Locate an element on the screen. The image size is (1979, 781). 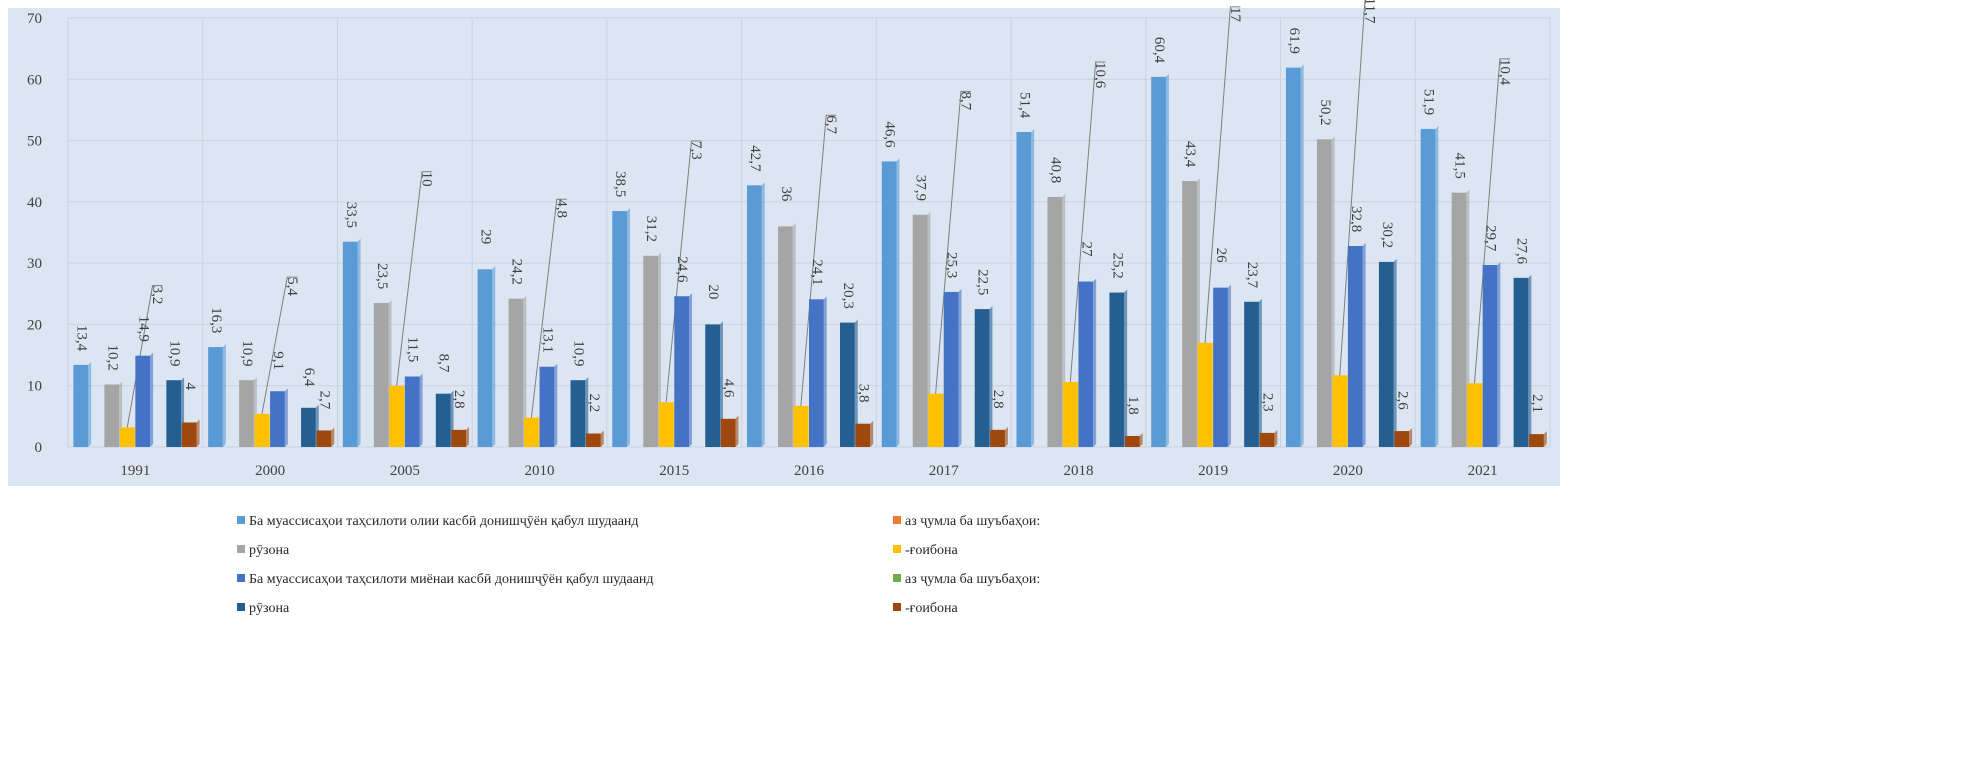
data-label: 23,7 is located at coordinates (1252, 275).